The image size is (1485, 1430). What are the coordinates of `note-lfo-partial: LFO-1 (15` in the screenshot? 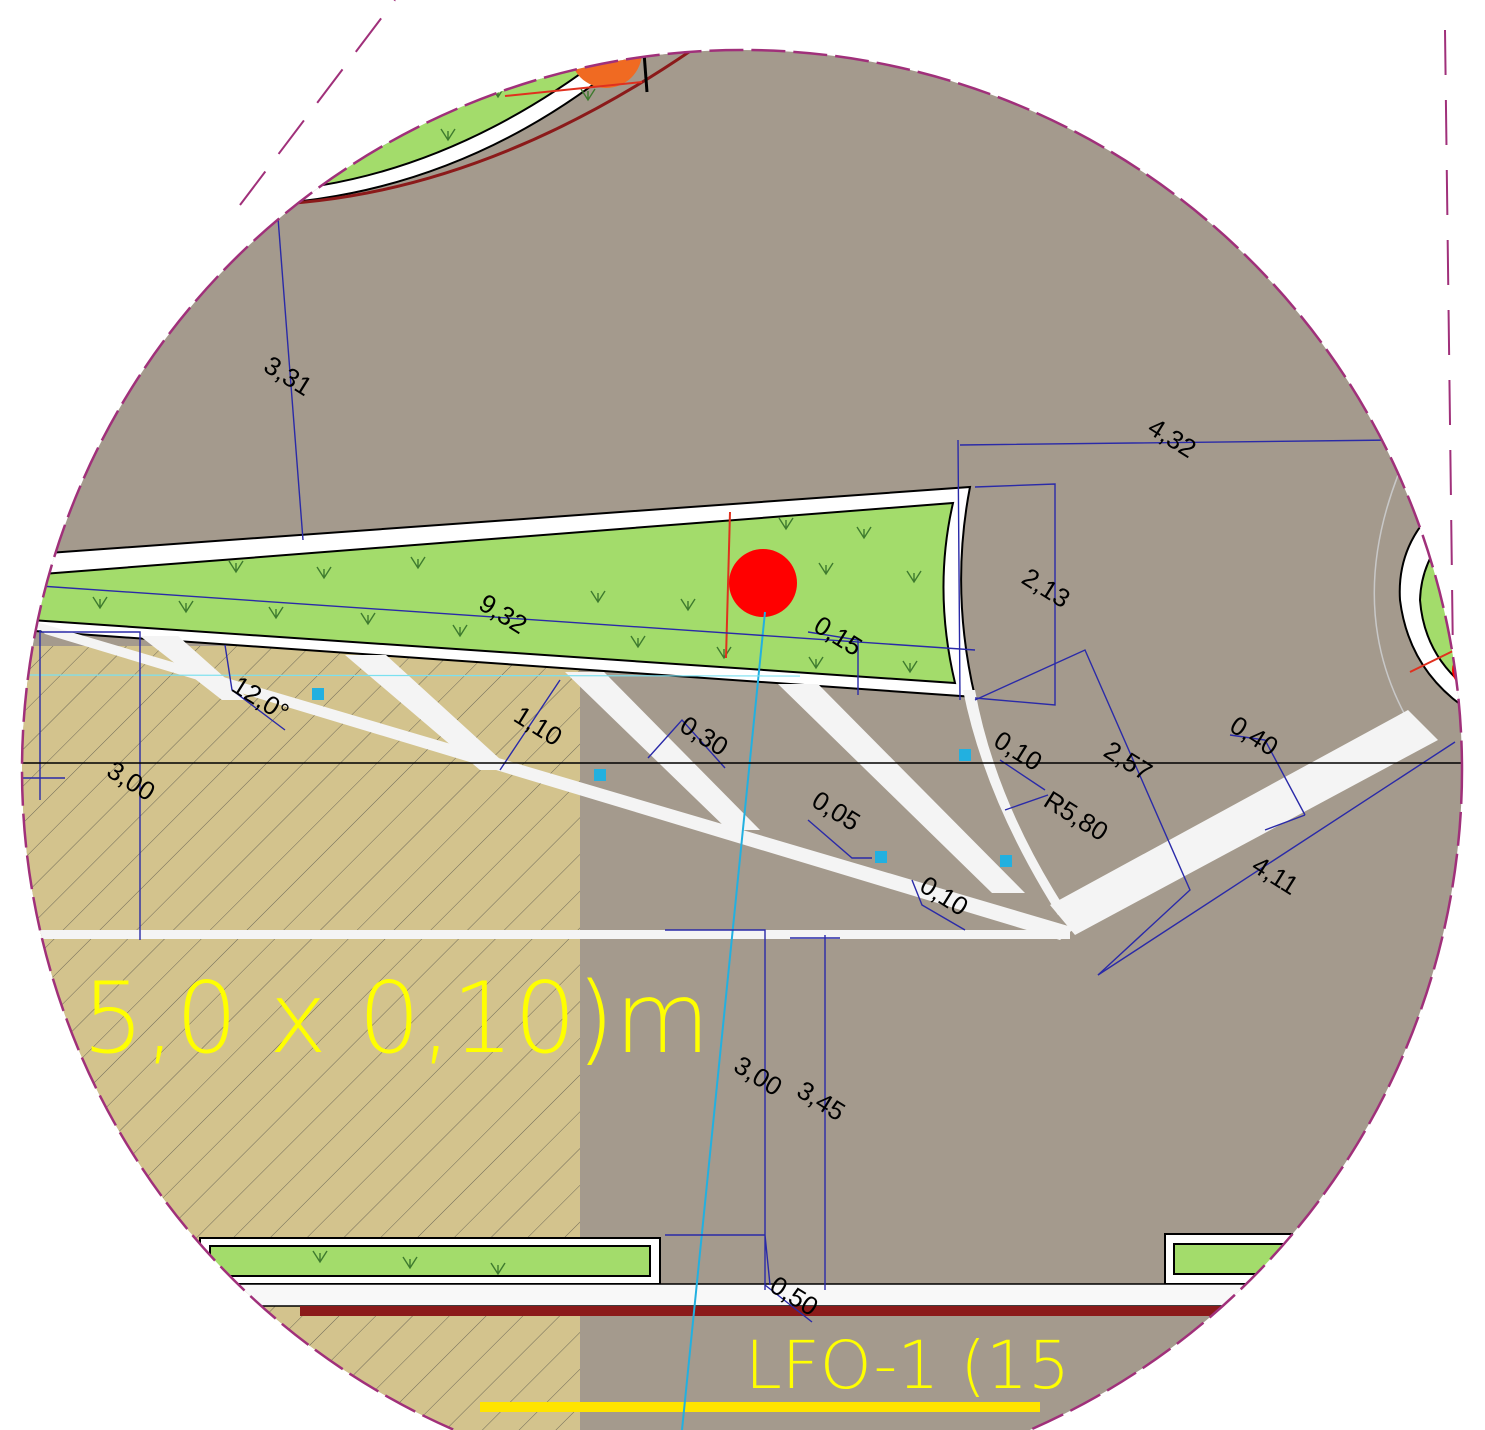 It's located at (907, 1365).